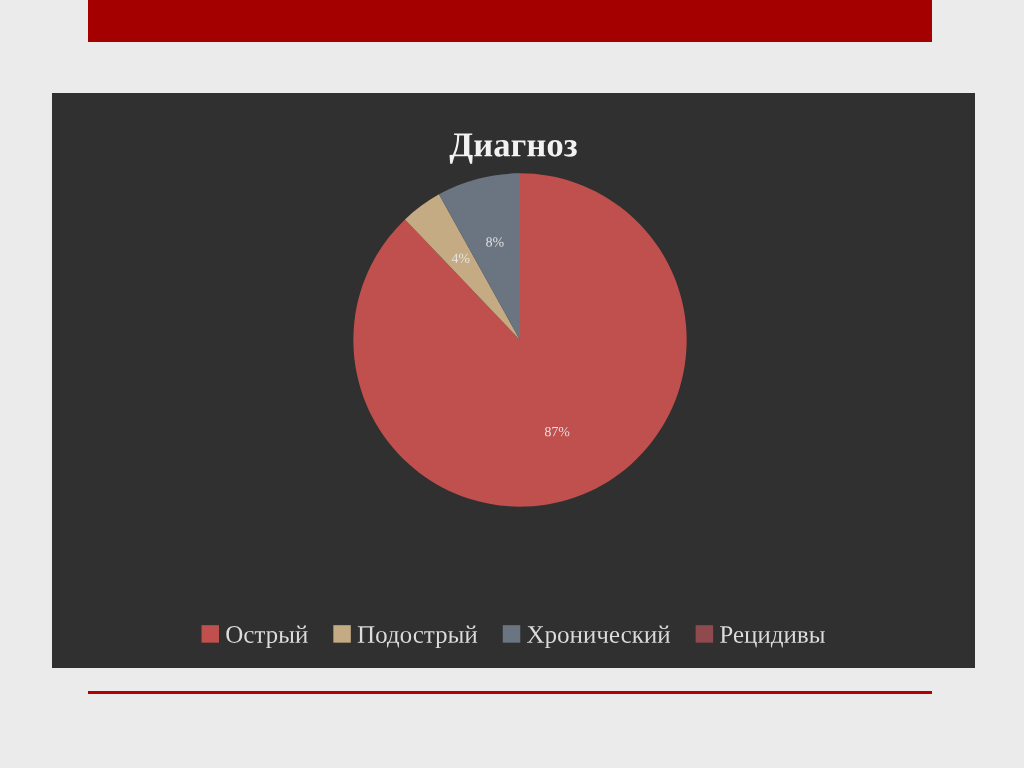  I want to click on legend-label: Острый, so click(267, 636).